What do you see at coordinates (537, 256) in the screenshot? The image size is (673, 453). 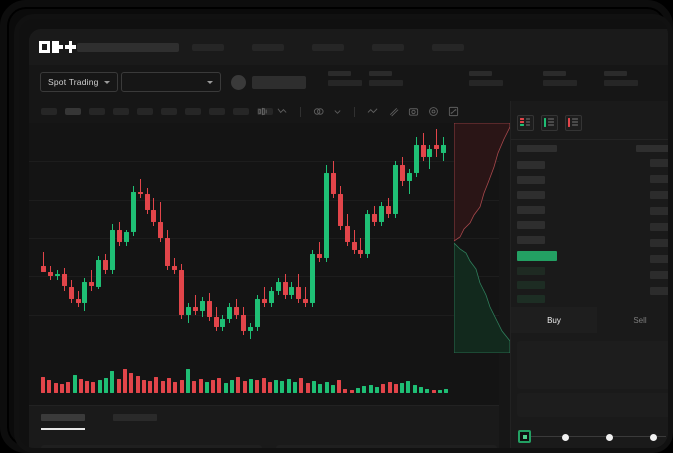 I see `orderbook-spread-row` at bounding box center [537, 256].